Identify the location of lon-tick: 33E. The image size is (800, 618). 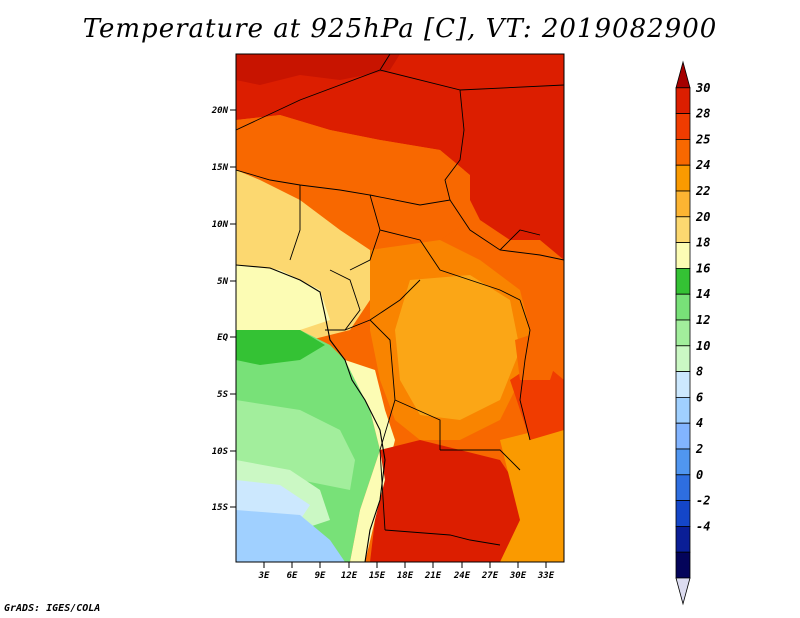
(546, 571).